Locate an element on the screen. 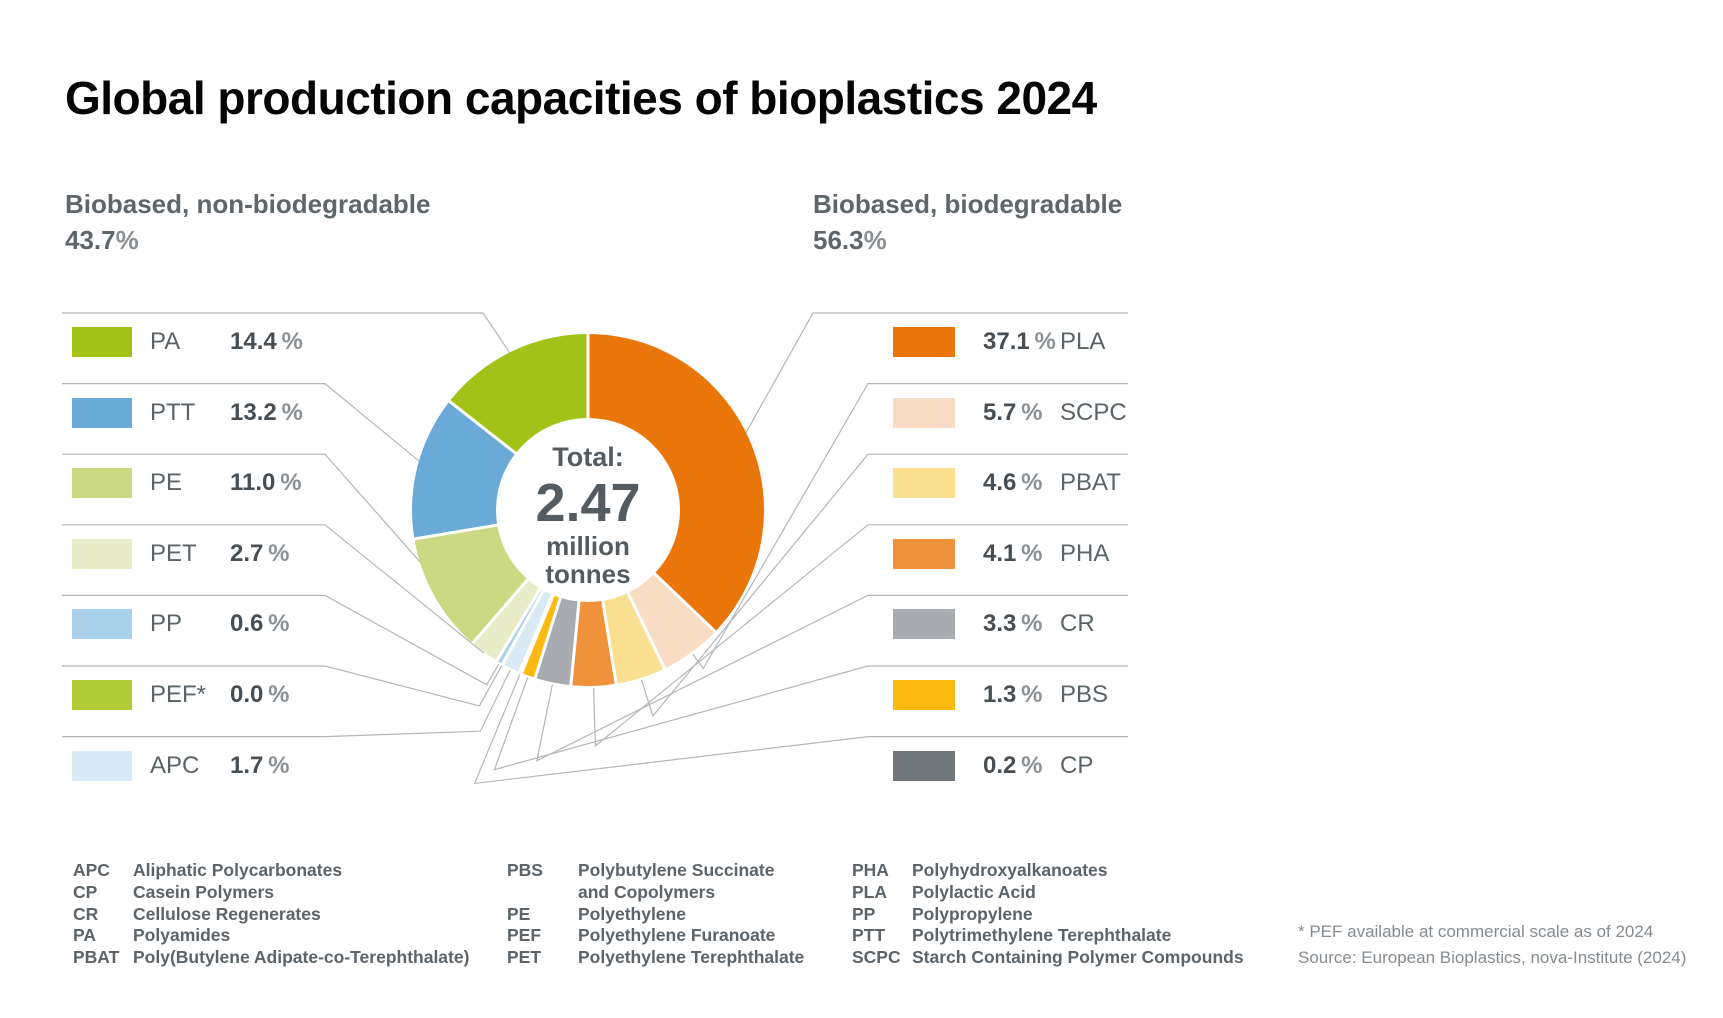 The width and height of the screenshot is (1723, 1018). legend-value-PA: 14.4 % is located at coordinates (266, 341).